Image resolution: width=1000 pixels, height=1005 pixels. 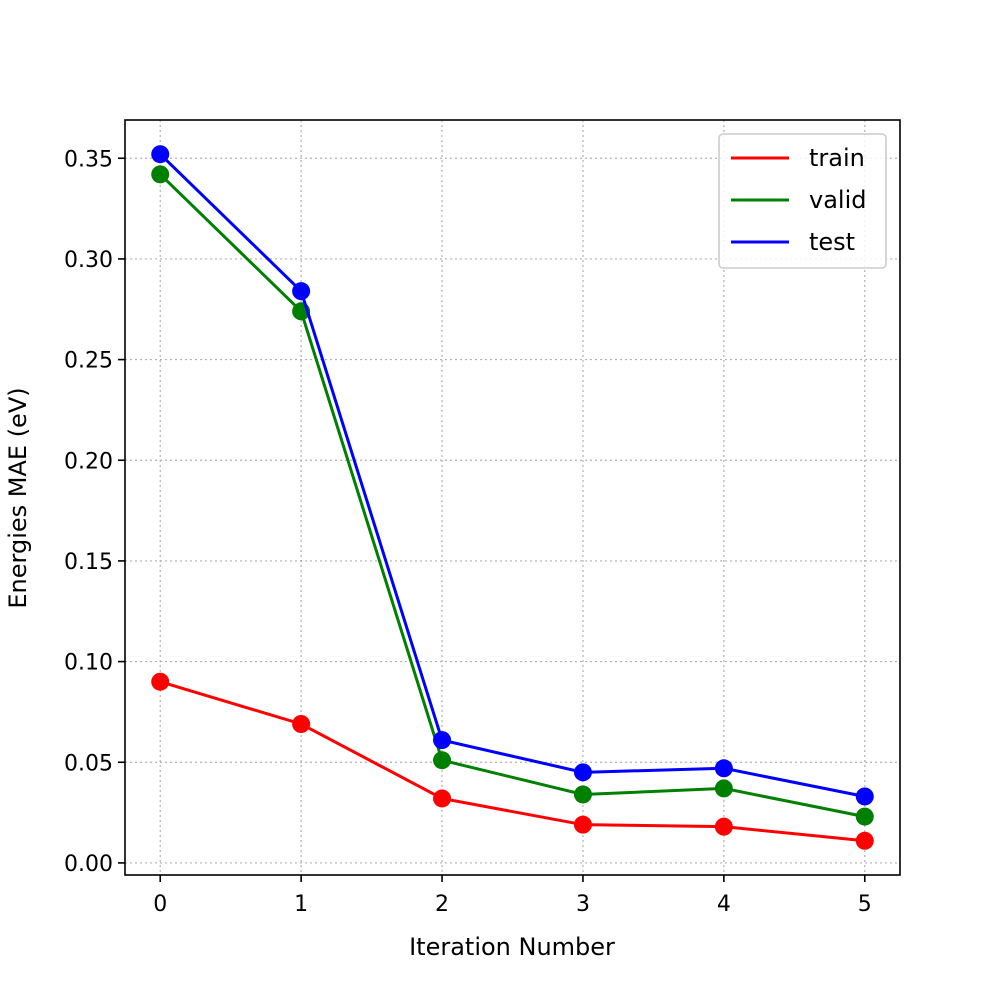 What do you see at coordinates (583, 904) in the screenshot?
I see `x-tick-label: 3` at bounding box center [583, 904].